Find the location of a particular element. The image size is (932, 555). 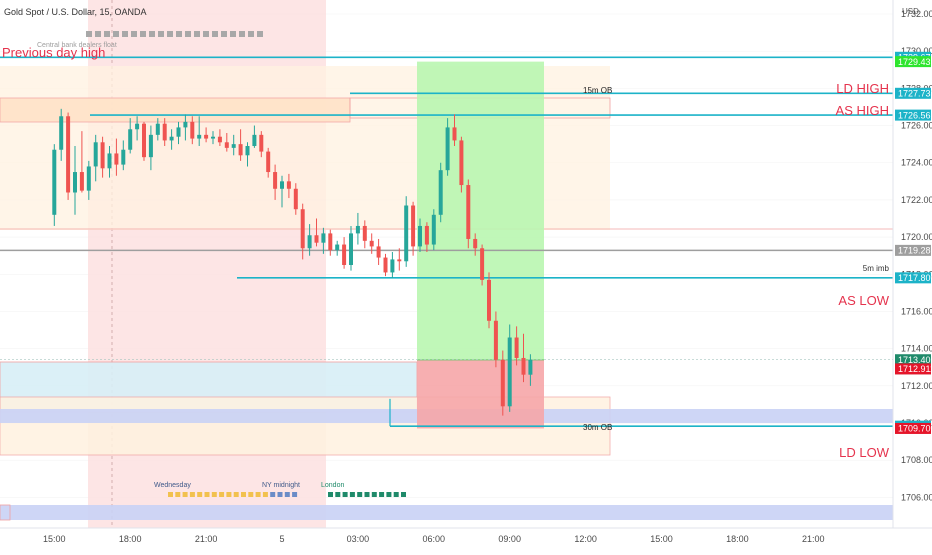

price-tag: 1726.562 is located at coordinates (913, 115).